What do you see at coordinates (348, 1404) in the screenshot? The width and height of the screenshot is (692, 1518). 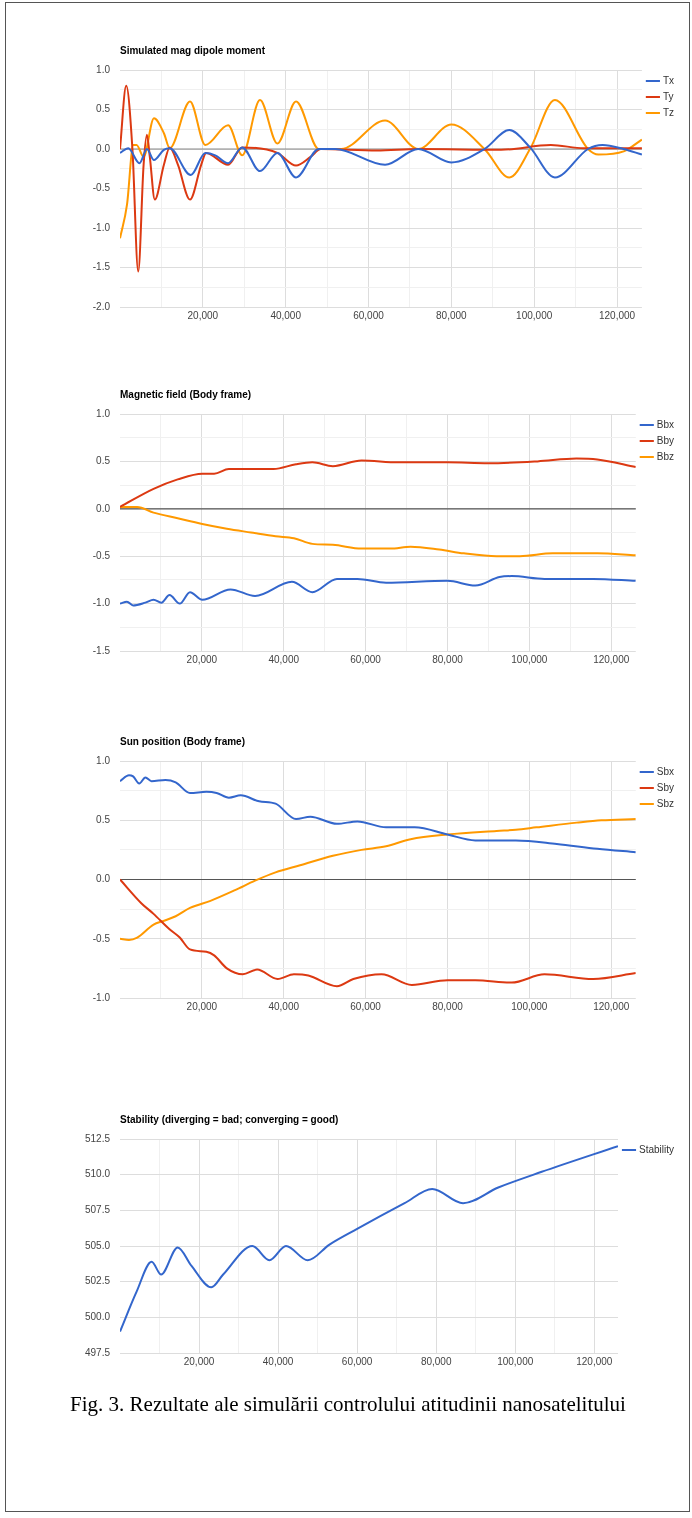 I see `caption: Fig. 3. Rezultate ale simulării controlului atitudinii nanosatelitului` at bounding box center [348, 1404].